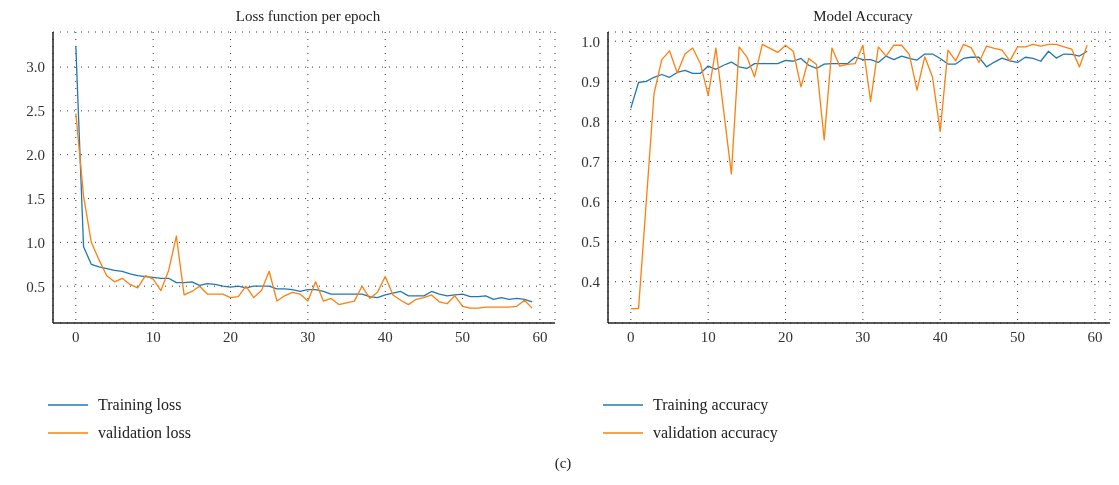 This screenshot has height=485, width=1119. I want to click on line-series, so click(859, 79).